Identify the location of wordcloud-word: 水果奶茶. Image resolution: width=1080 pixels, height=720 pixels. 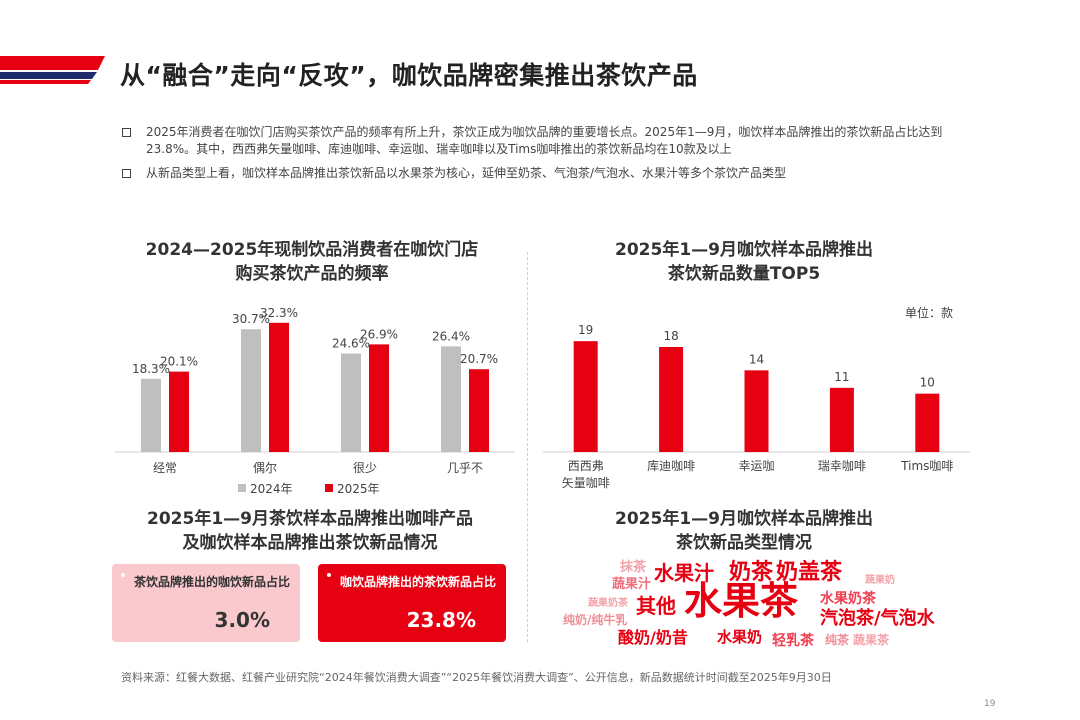
(848, 599).